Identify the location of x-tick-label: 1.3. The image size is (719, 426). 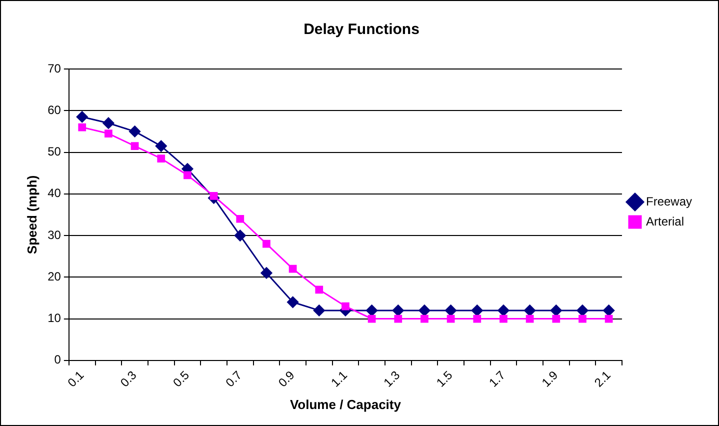
(391, 379).